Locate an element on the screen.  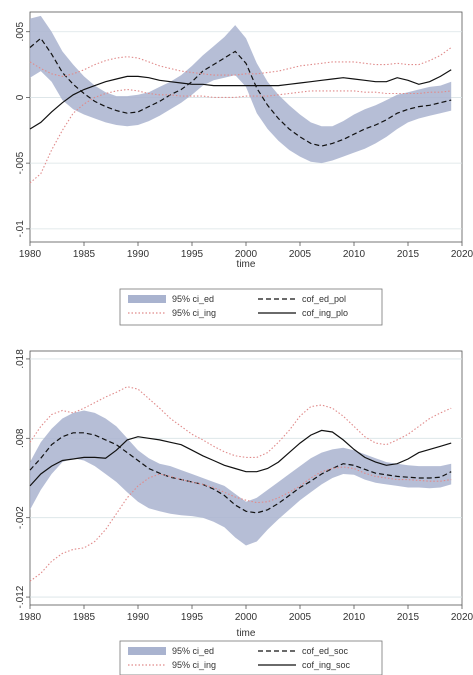
y-tick-label: -.01 is located at coordinates (20, 229).